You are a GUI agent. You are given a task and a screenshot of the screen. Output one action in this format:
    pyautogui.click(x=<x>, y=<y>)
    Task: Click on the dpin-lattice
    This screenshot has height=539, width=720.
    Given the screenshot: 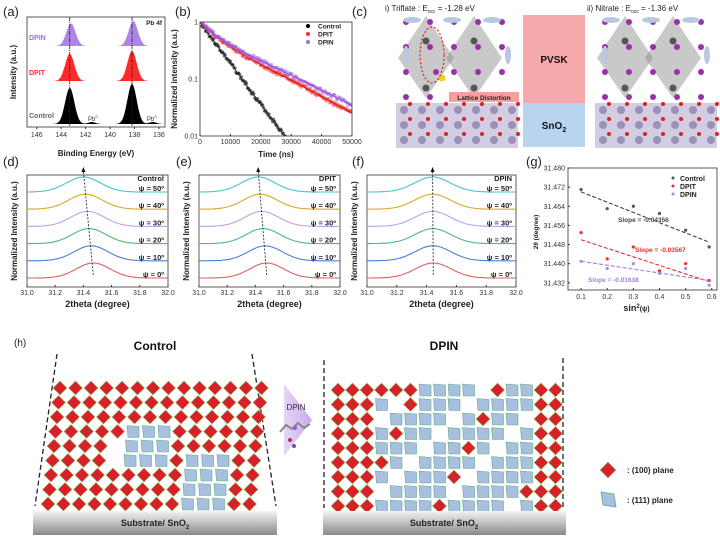 What is the action you would take?
    pyautogui.click(x=446, y=448)
    